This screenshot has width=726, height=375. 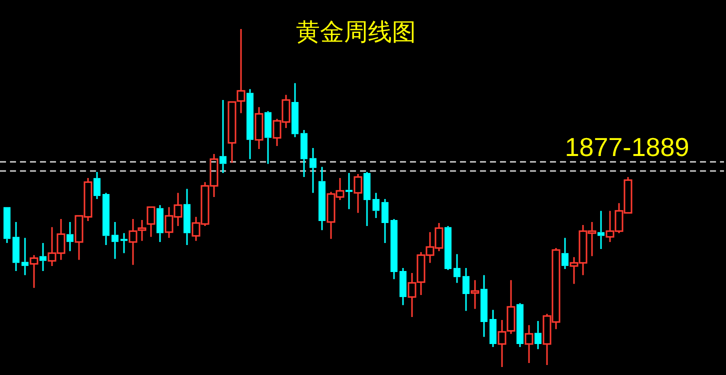 I want to click on annotation: 1877-1889, so click(x=627, y=147).